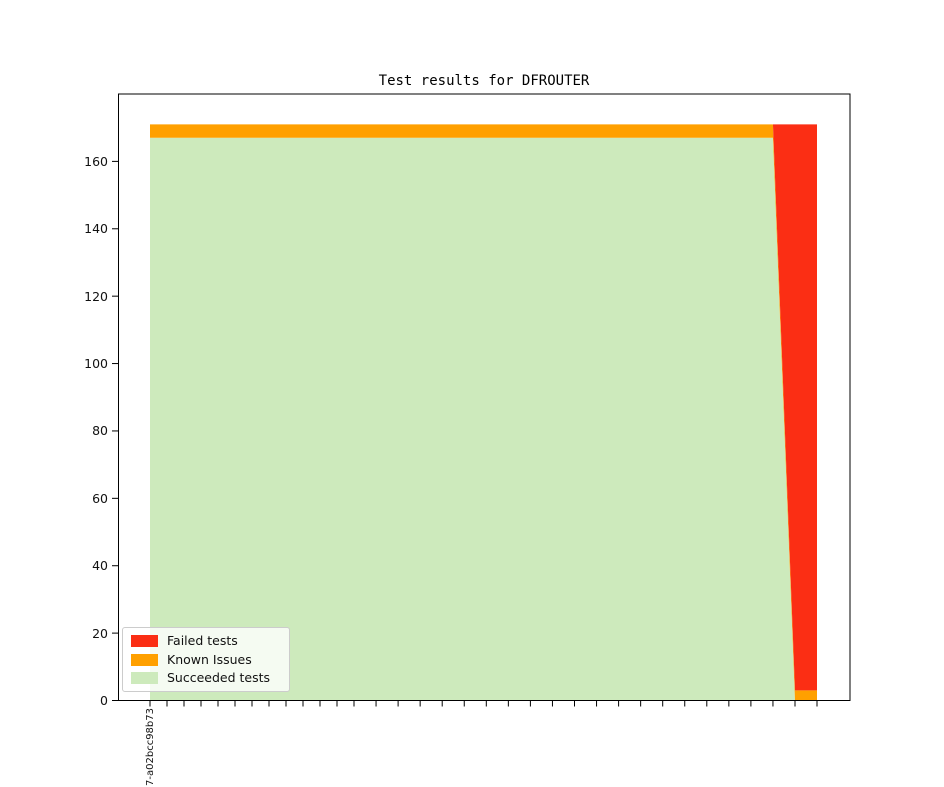  I want to click on legend-label: Known Issues, so click(209, 659).